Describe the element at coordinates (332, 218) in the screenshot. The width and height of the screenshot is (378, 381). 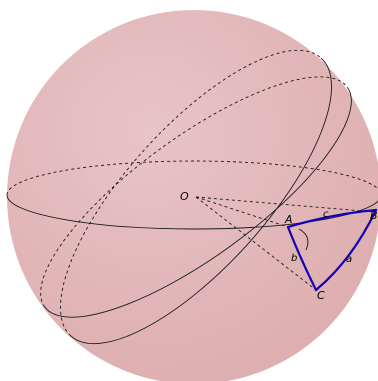
I see `triangle-side-c` at that location.